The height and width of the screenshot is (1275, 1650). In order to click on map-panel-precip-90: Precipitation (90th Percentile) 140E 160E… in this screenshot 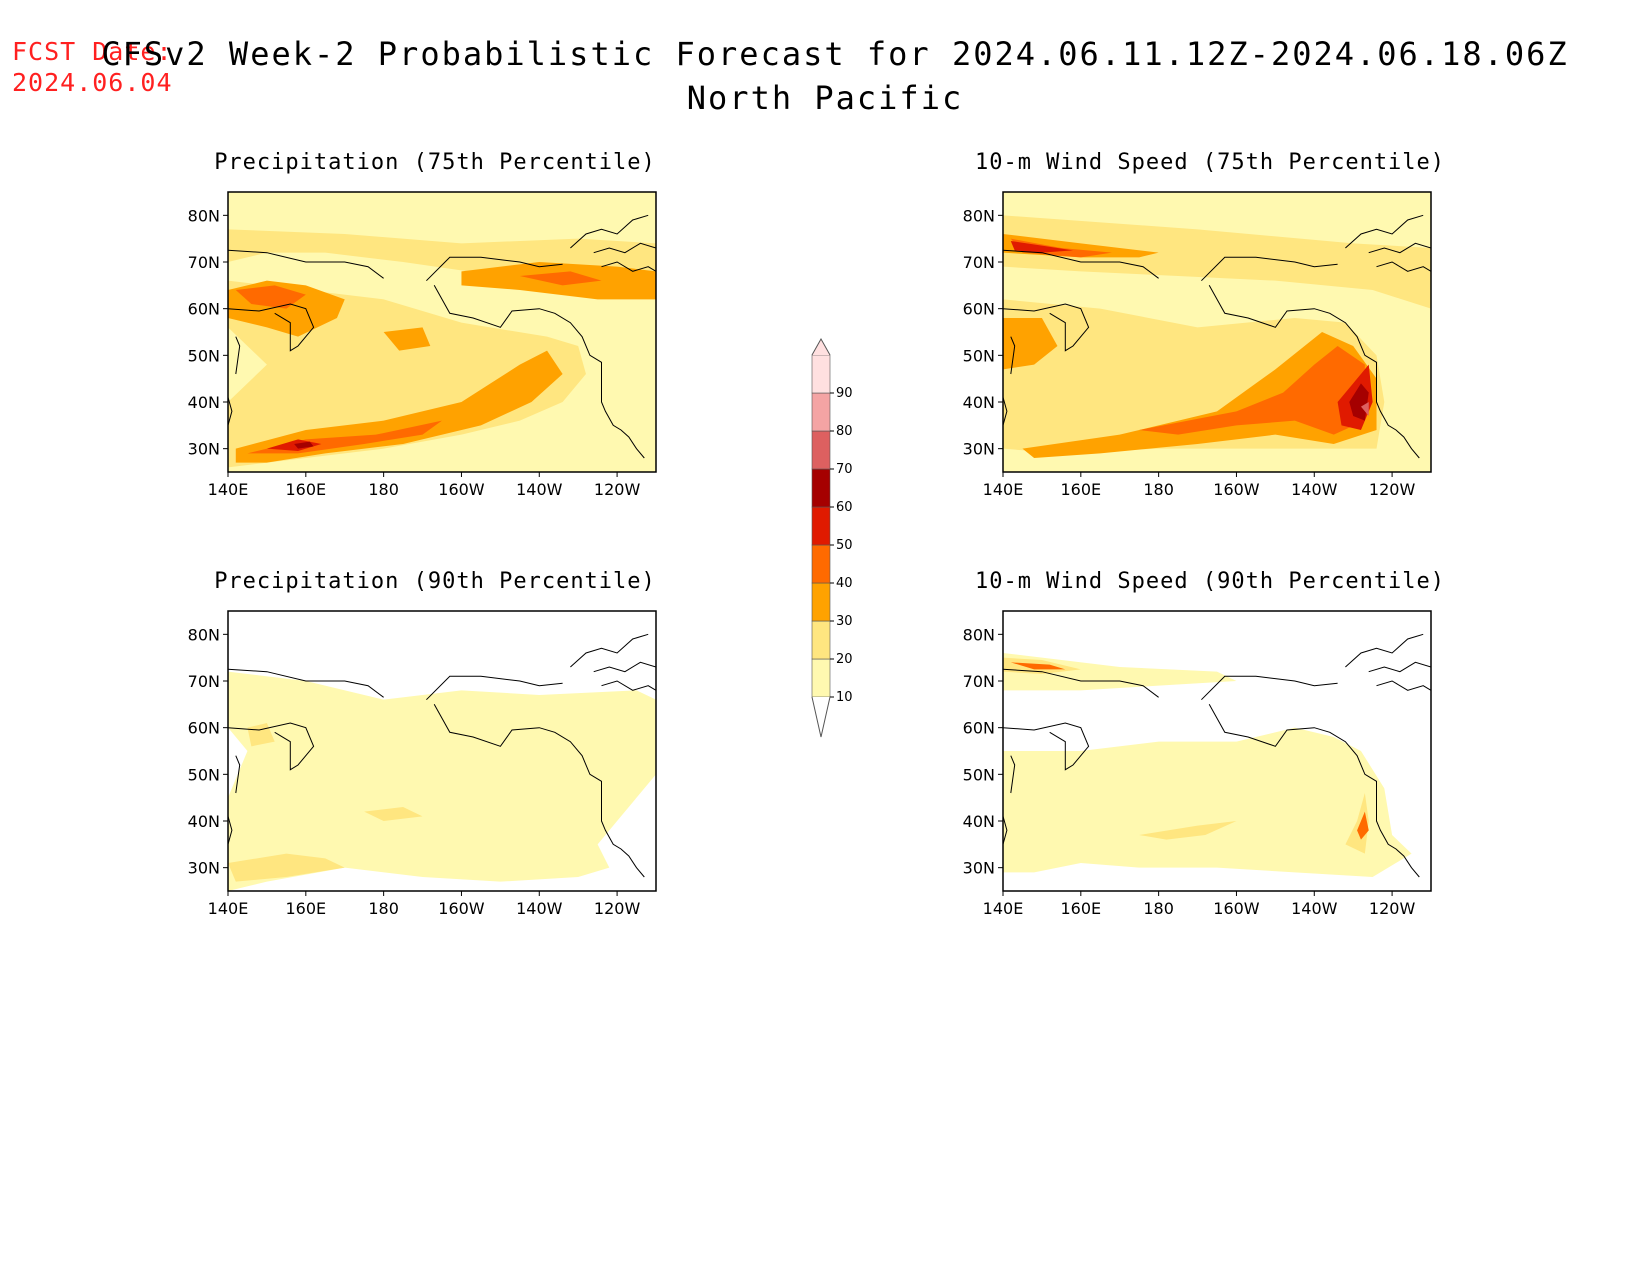, I will do `click(440, 754)`.